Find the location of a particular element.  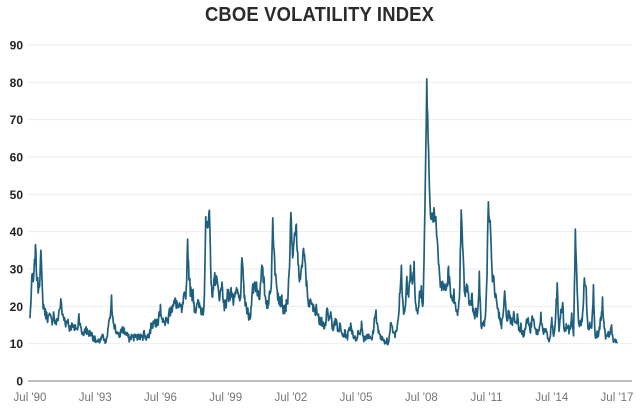

y-tick-label: 0 is located at coordinates (19, 382).